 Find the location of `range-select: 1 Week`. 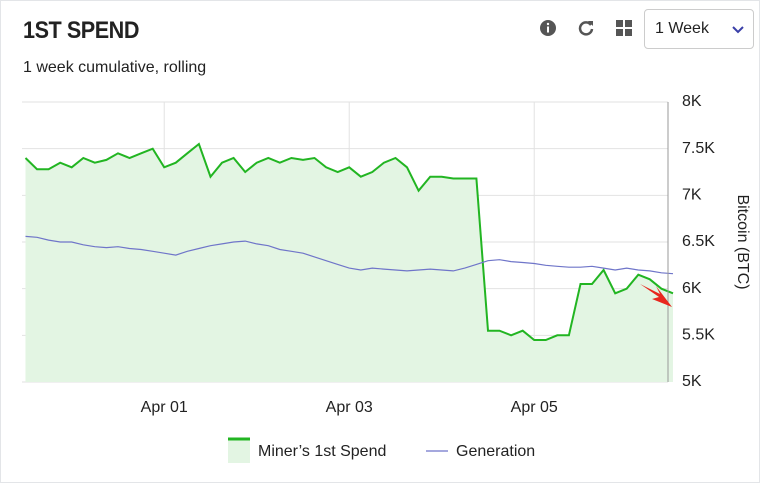

range-select: 1 Week is located at coordinates (699, 29).